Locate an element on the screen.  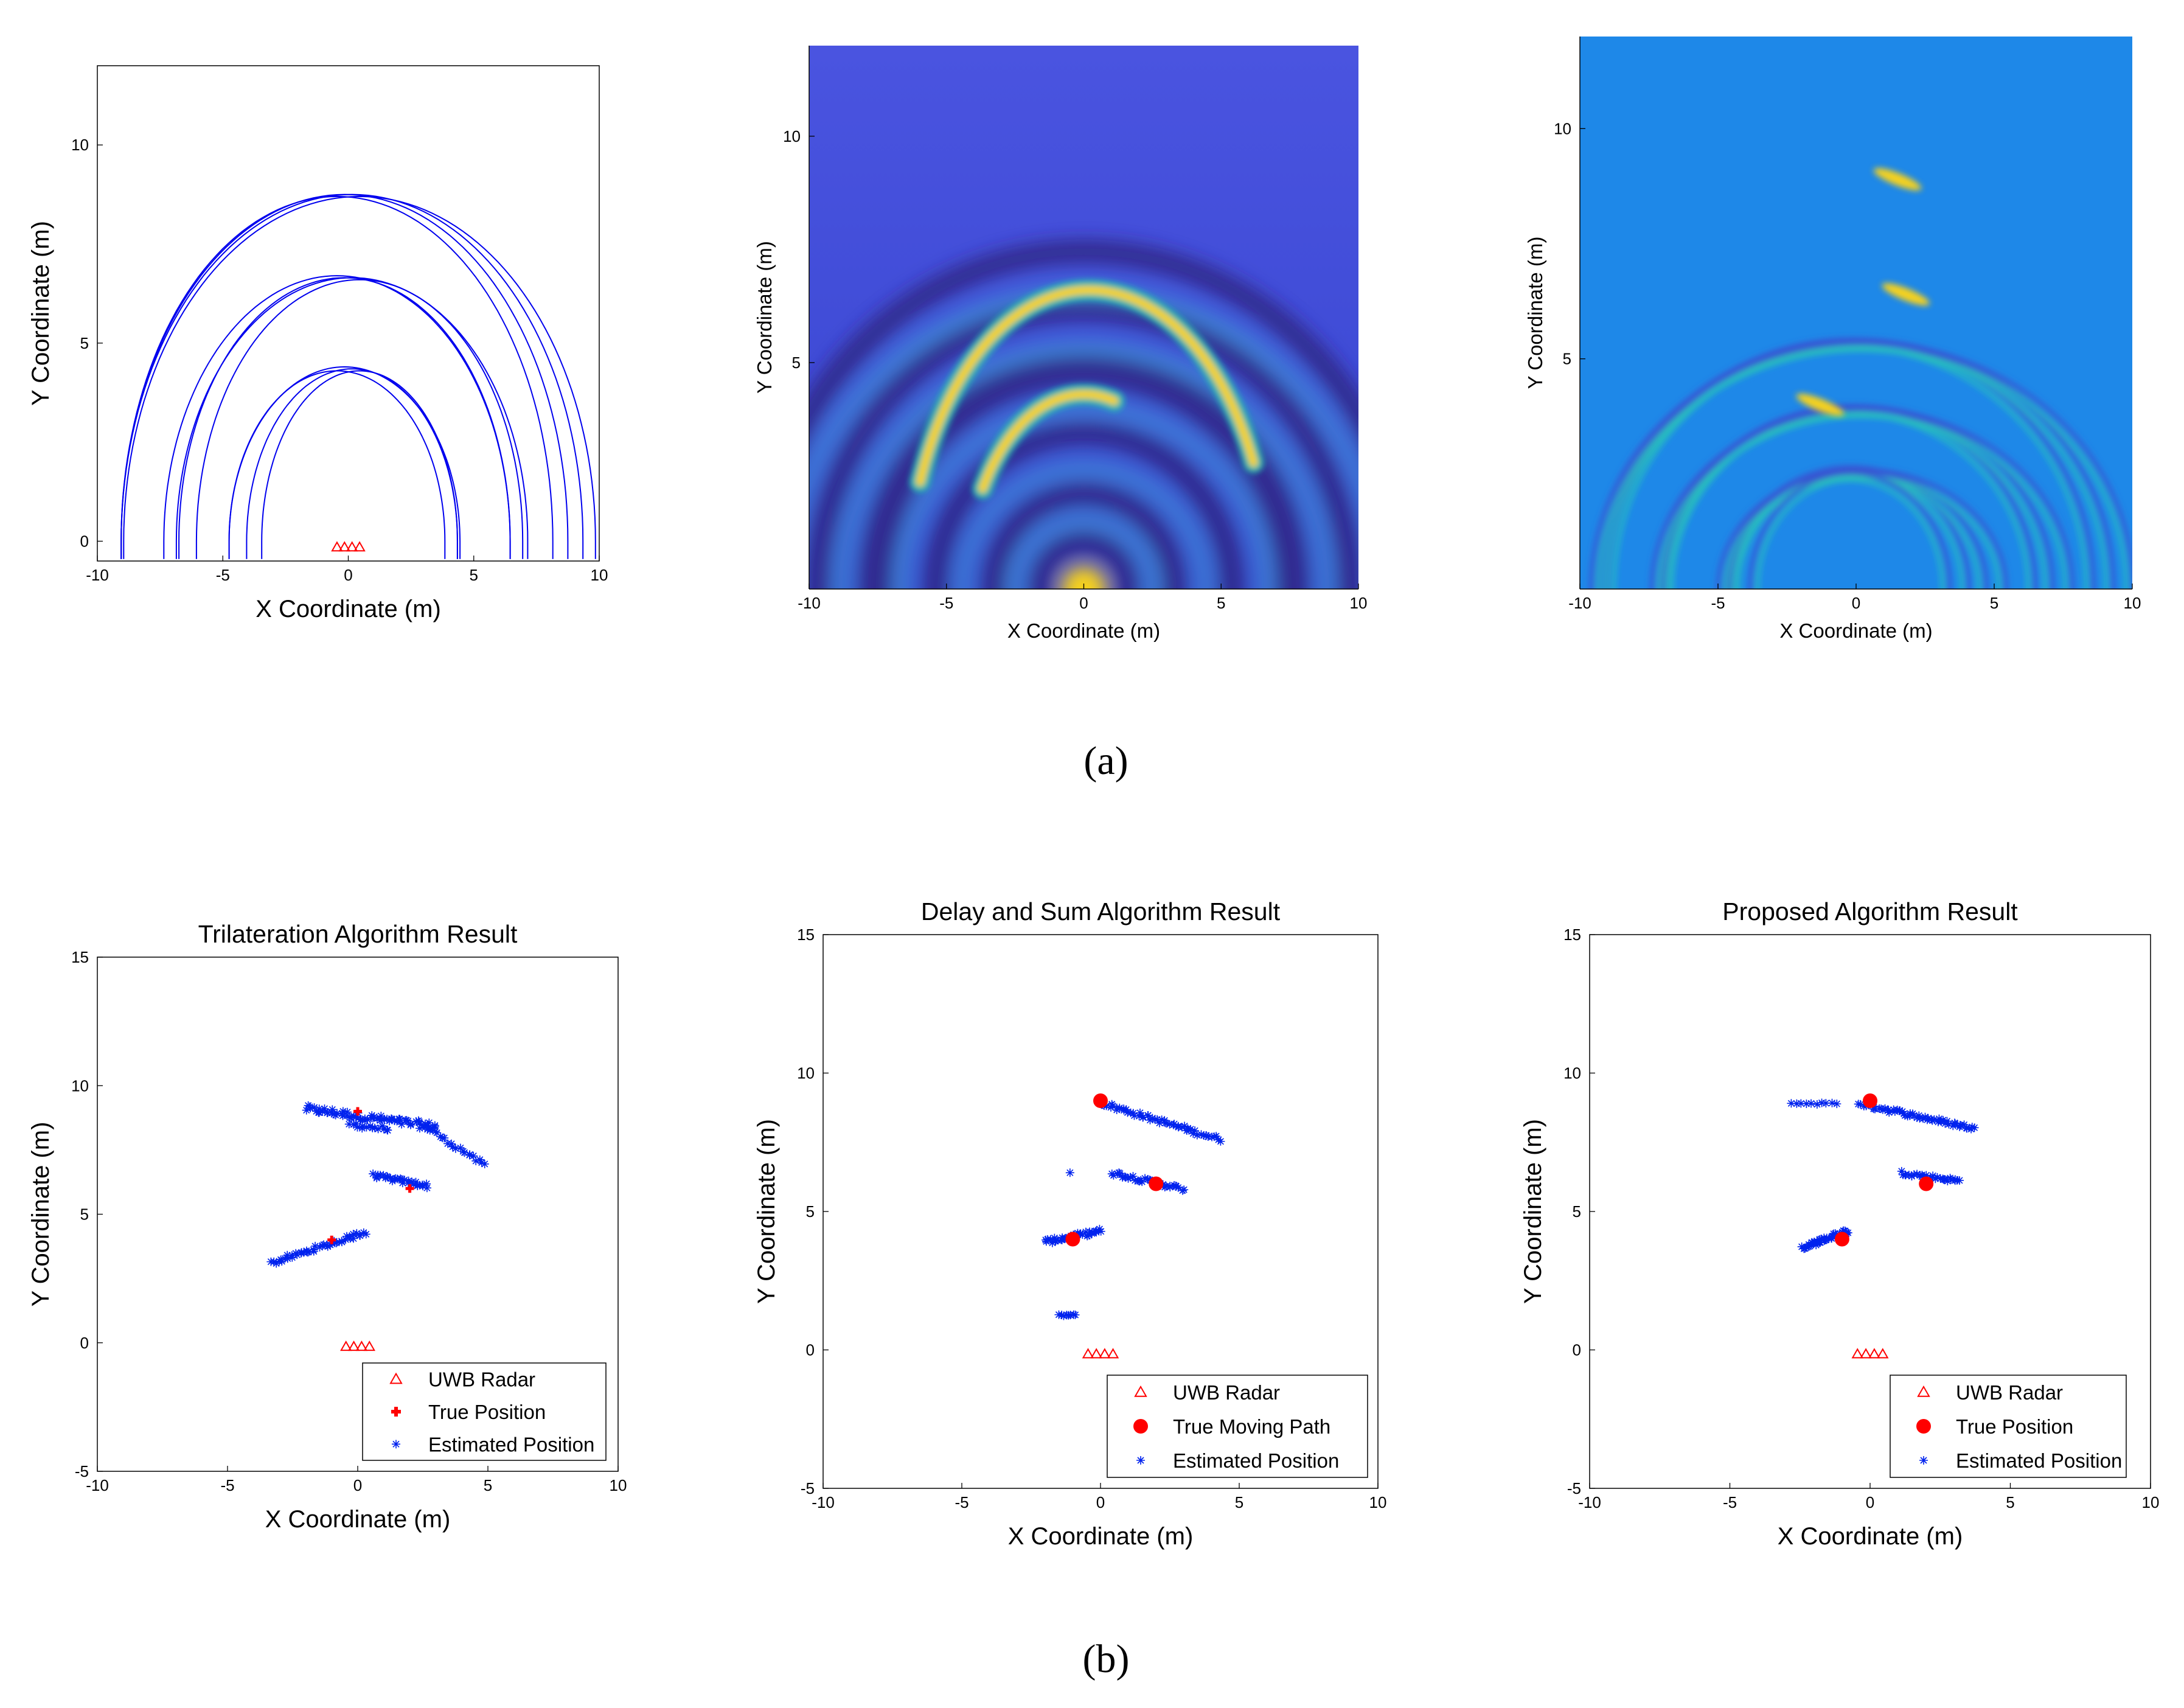
x-axis-label: X Coordinate (m) is located at coordinates (1101, 1536).